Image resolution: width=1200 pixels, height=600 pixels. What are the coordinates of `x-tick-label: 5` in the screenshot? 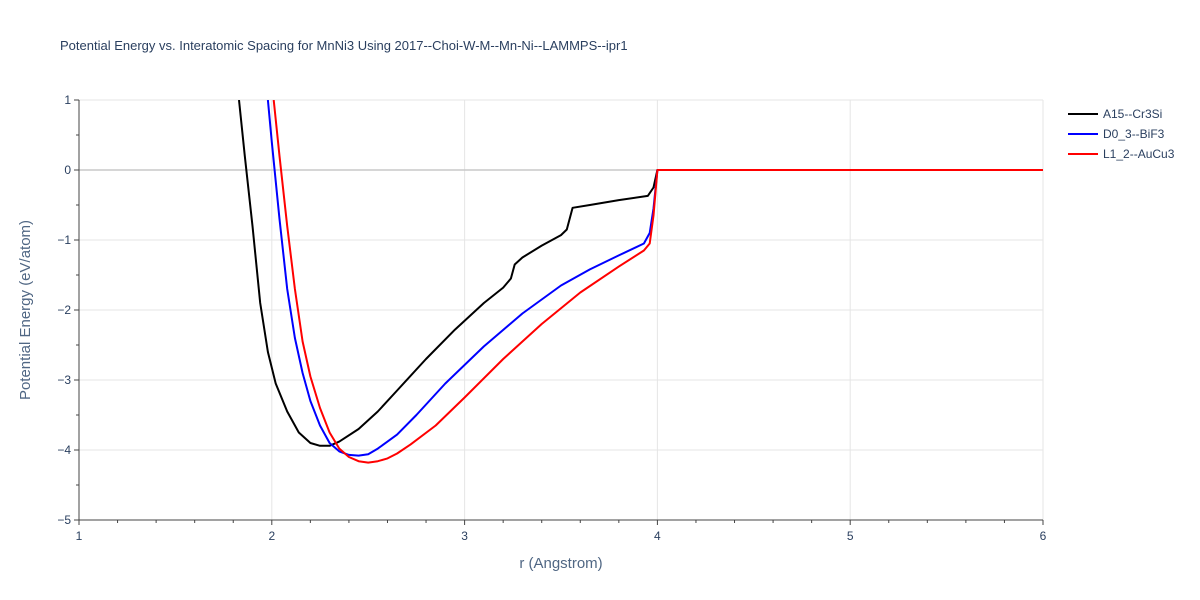 It's located at (850, 536).